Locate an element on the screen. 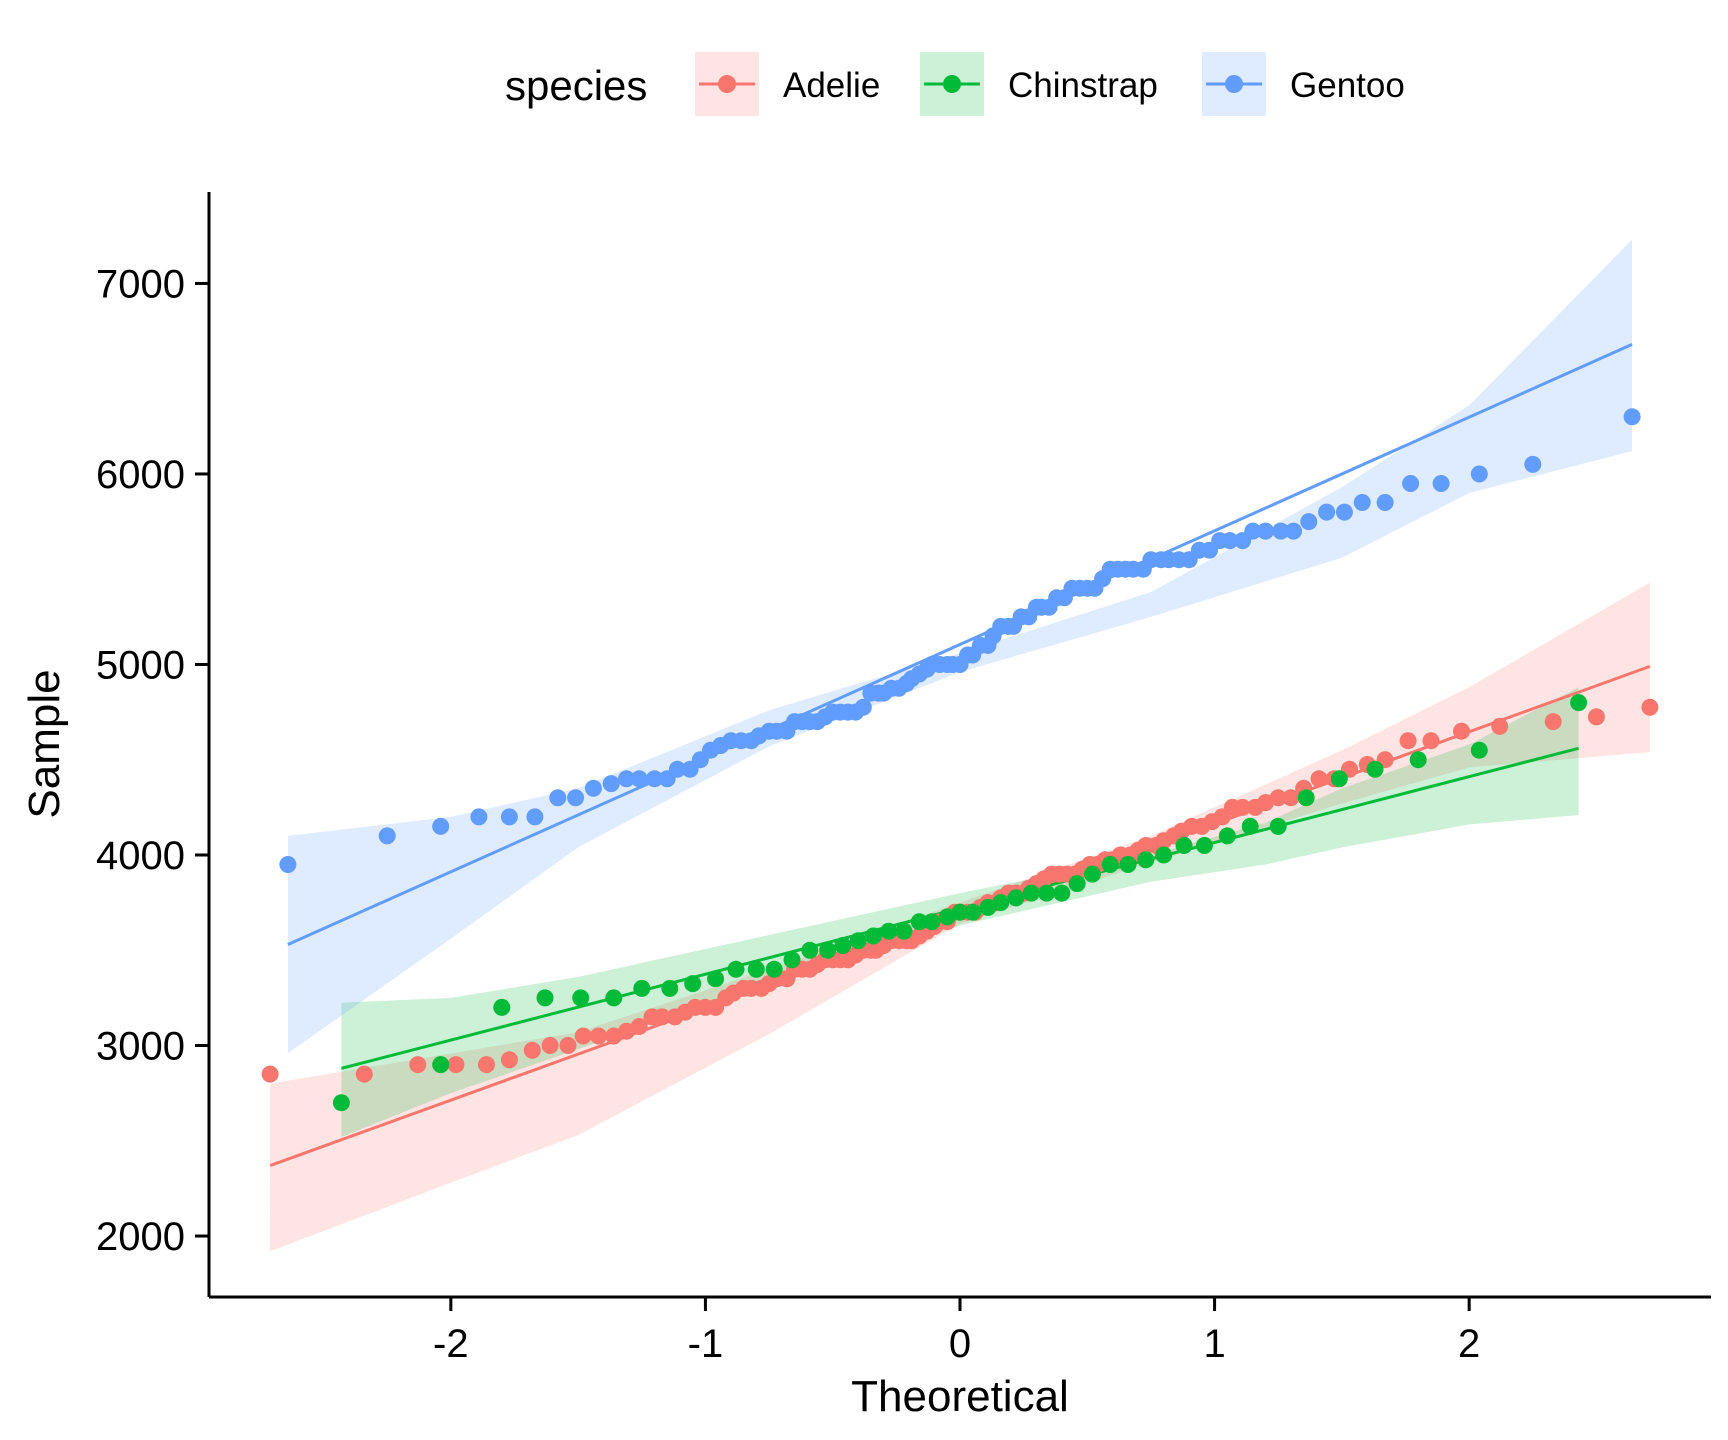 This screenshot has height=1440, width=1728. legend-entry-chinstrap: Chinstrap is located at coordinates (1039, 84).